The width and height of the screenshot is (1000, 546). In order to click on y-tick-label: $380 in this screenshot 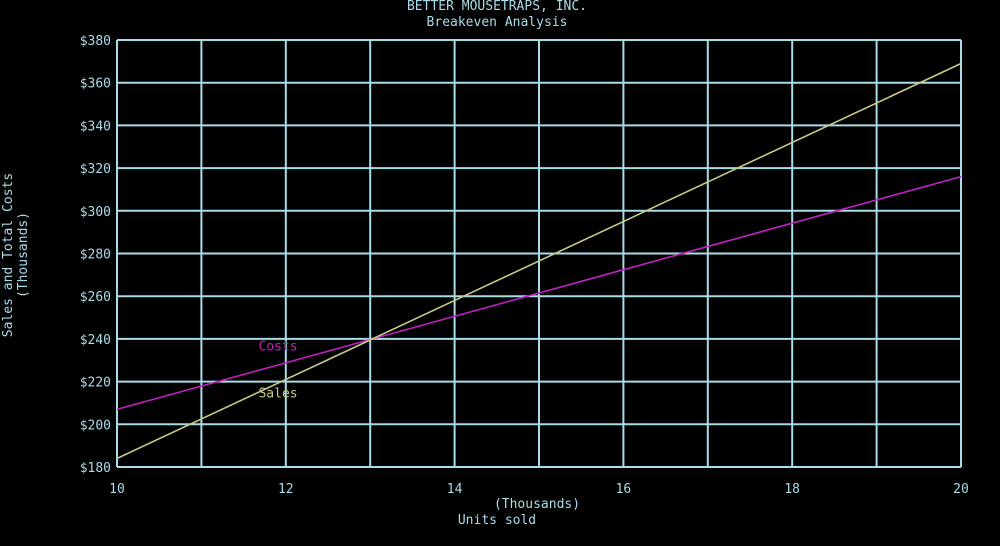, I will do `click(95, 41)`.